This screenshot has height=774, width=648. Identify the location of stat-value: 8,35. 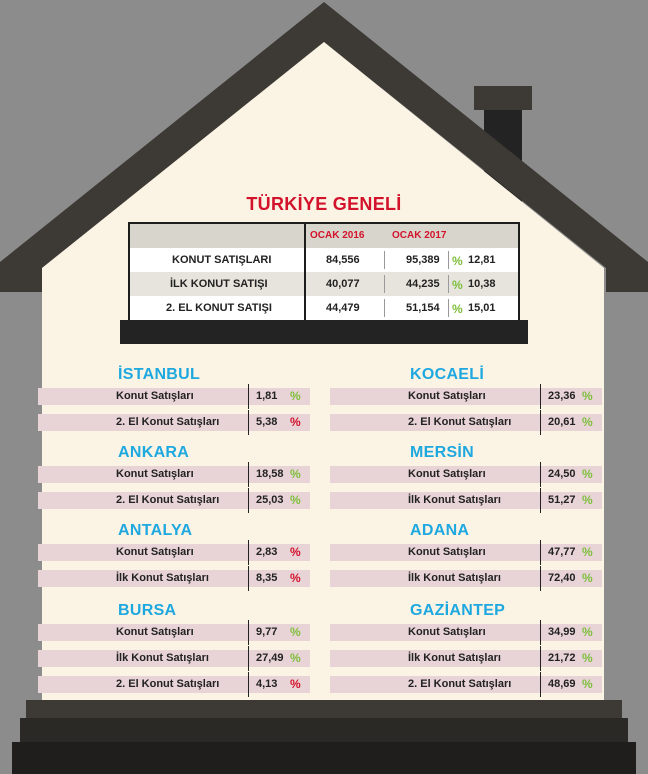
(267, 578).